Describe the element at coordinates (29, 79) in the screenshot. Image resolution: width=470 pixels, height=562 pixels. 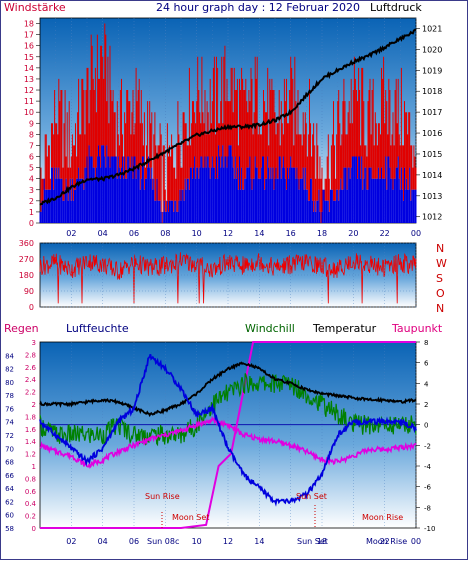
I see `wind-left-tick-label: 13` at that location.